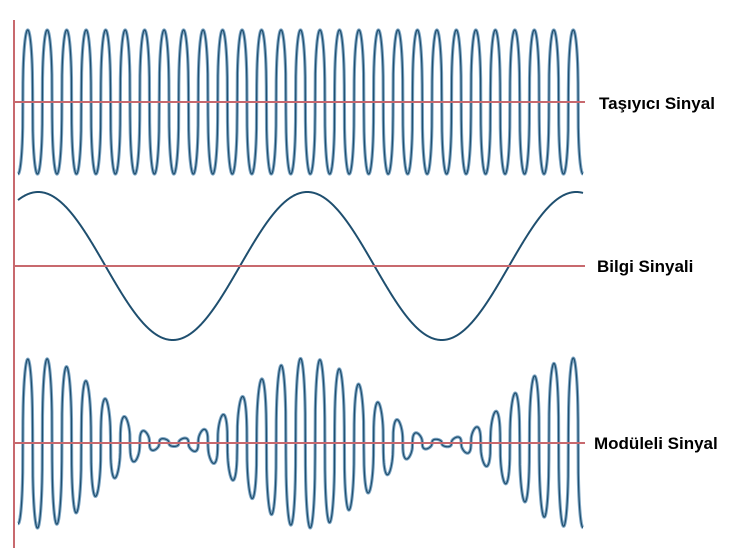 This screenshot has height=555, width=745. I want to click on information-signal-label: Bilgi Sinyali, so click(645, 266).